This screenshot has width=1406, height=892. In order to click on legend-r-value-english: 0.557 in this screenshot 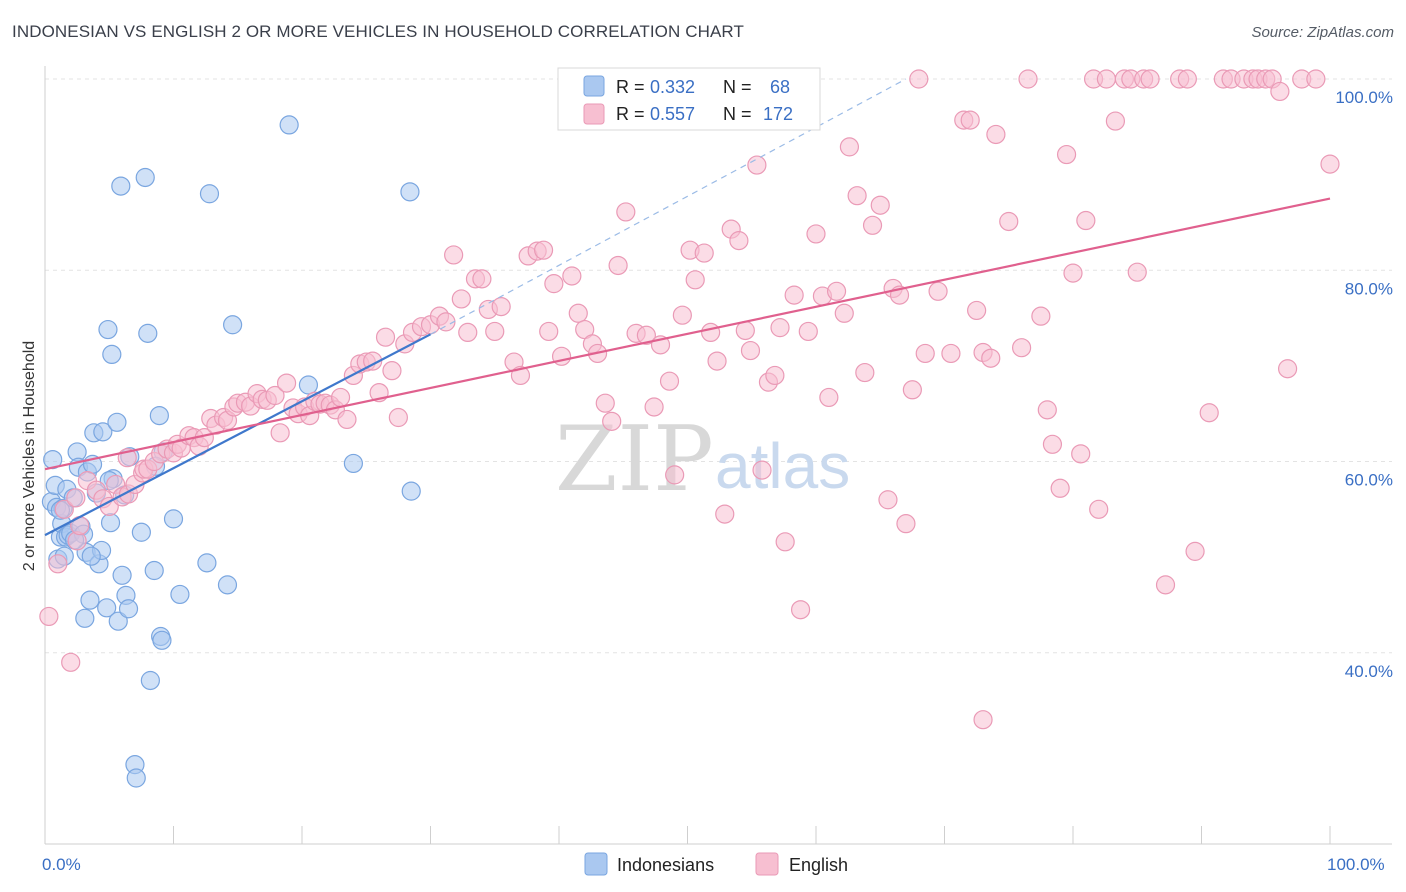, I will do `click(672, 114)`.